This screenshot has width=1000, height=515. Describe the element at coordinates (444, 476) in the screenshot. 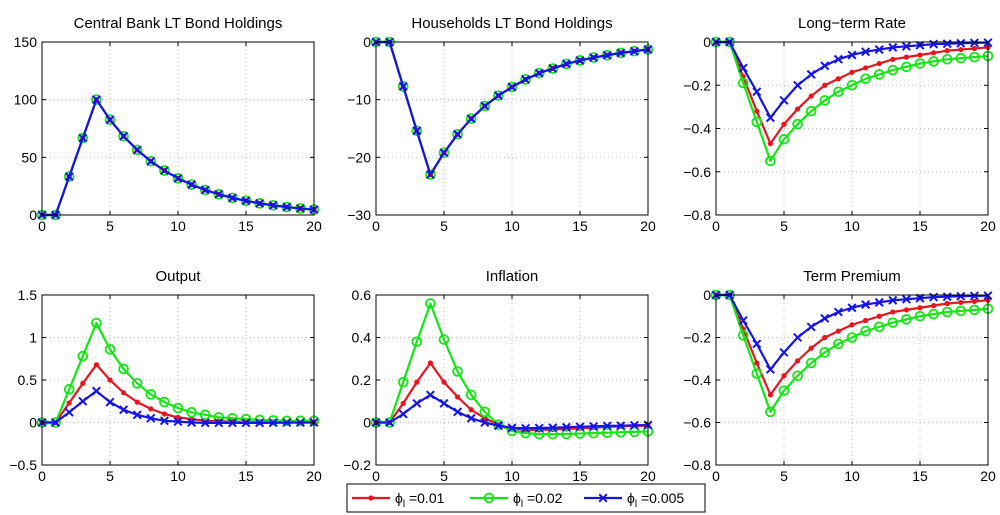

I see `x-tick-label: 5` at that location.